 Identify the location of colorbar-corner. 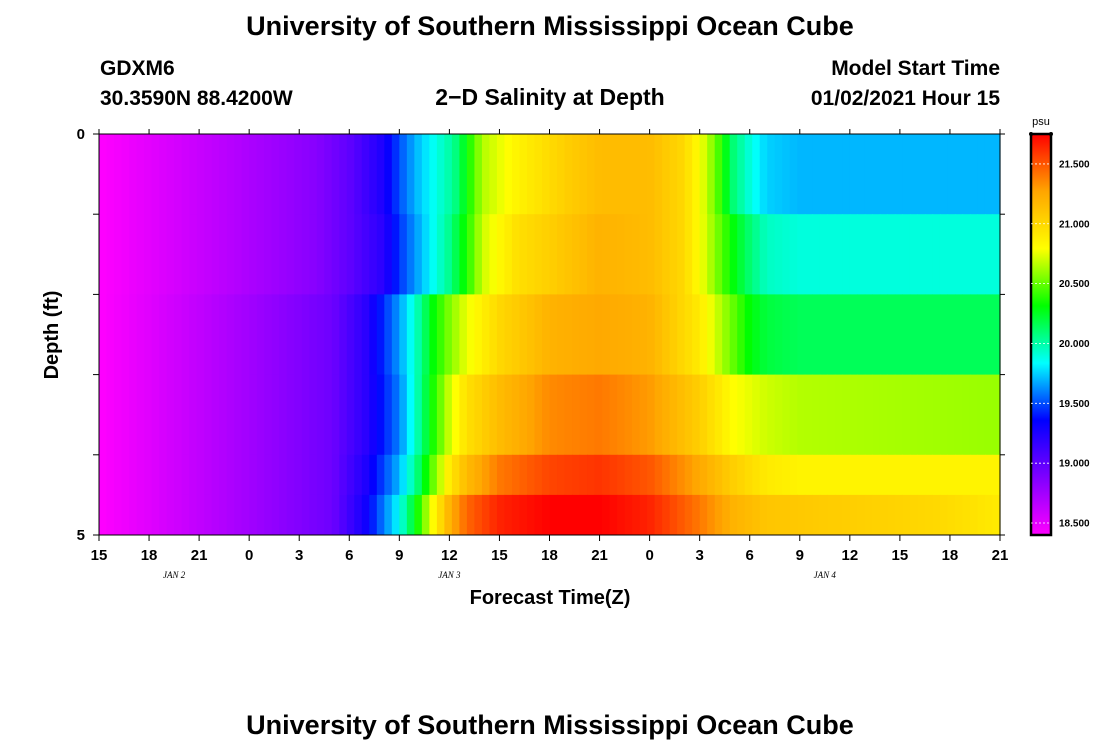
(1031, 134).